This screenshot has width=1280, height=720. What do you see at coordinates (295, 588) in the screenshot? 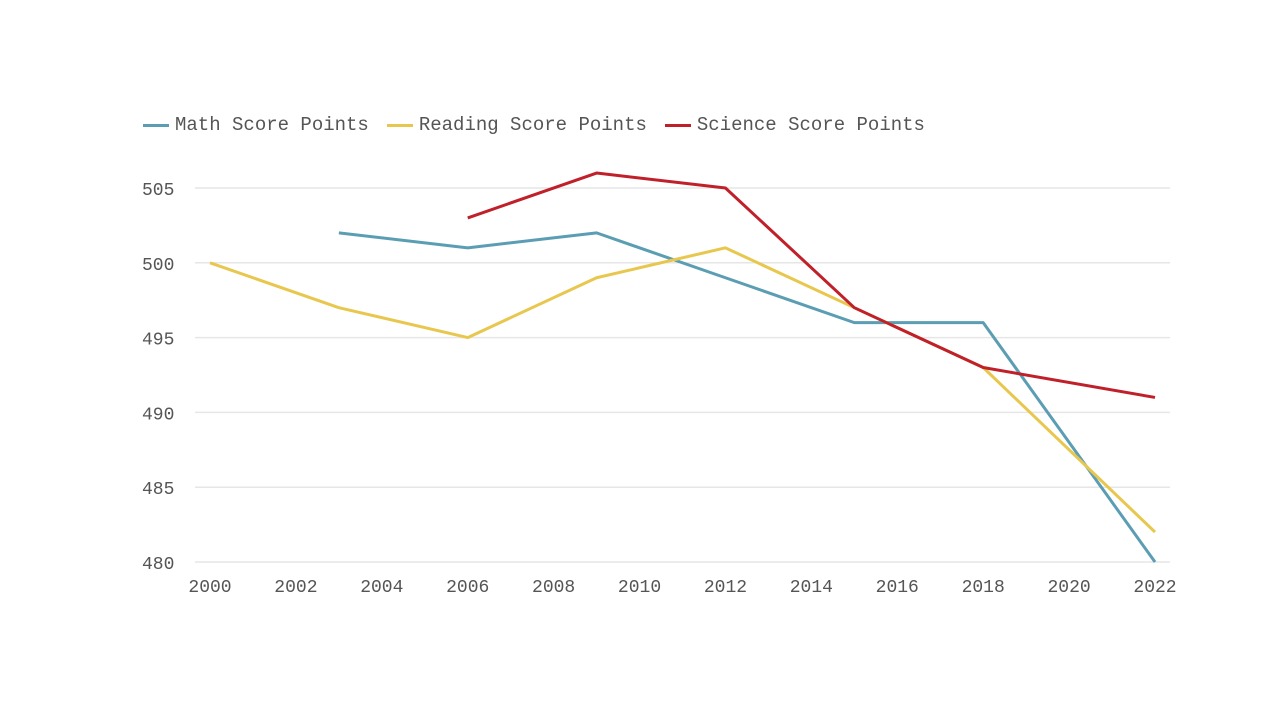
I see `x-tick-label: 2002` at bounding box center [295, 588].